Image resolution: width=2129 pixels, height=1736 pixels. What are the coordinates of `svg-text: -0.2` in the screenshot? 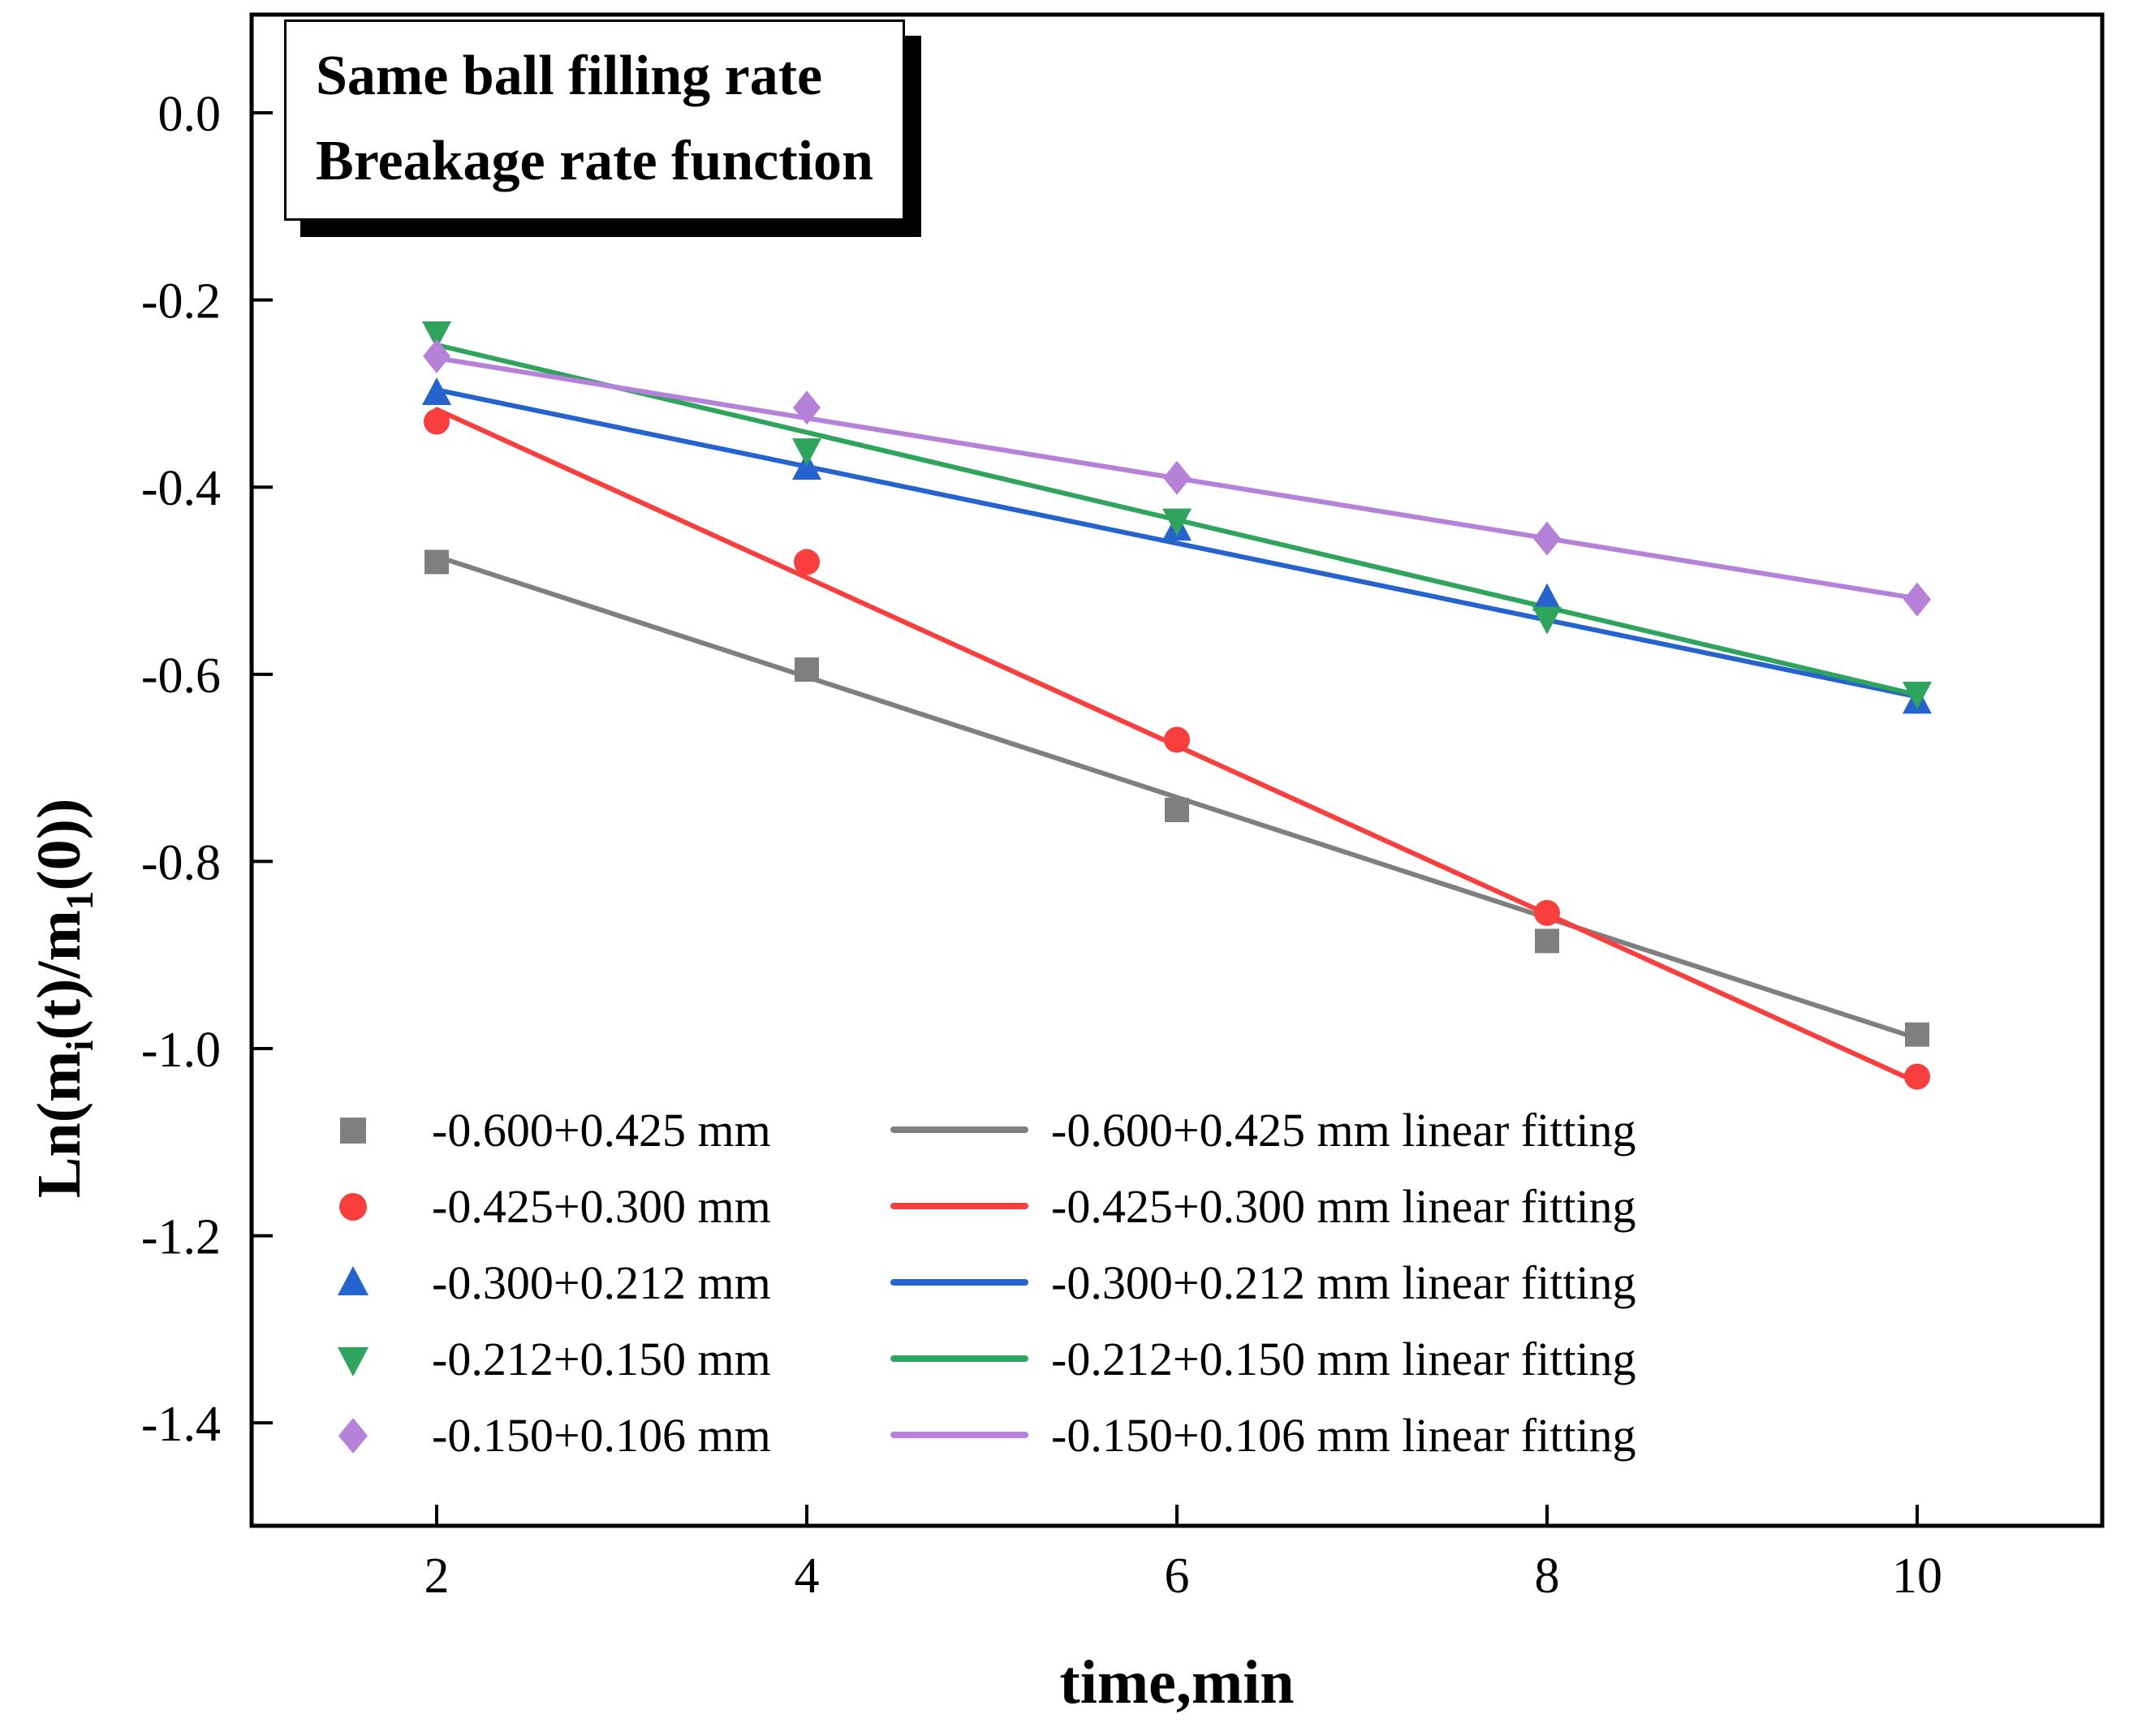 It's located at (181, 302).